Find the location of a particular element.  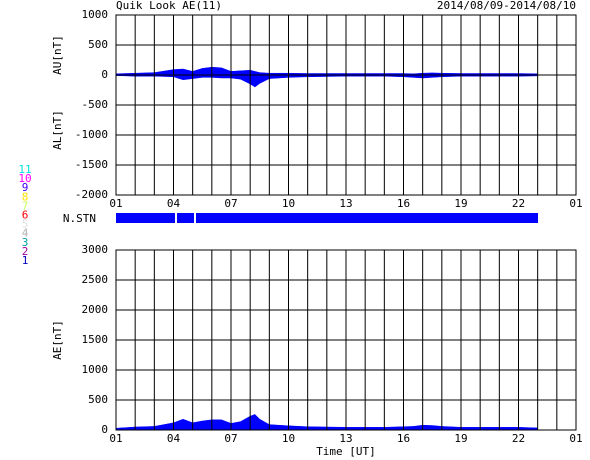

y-tick-label: 2000 is located at coordinates (95, 309).